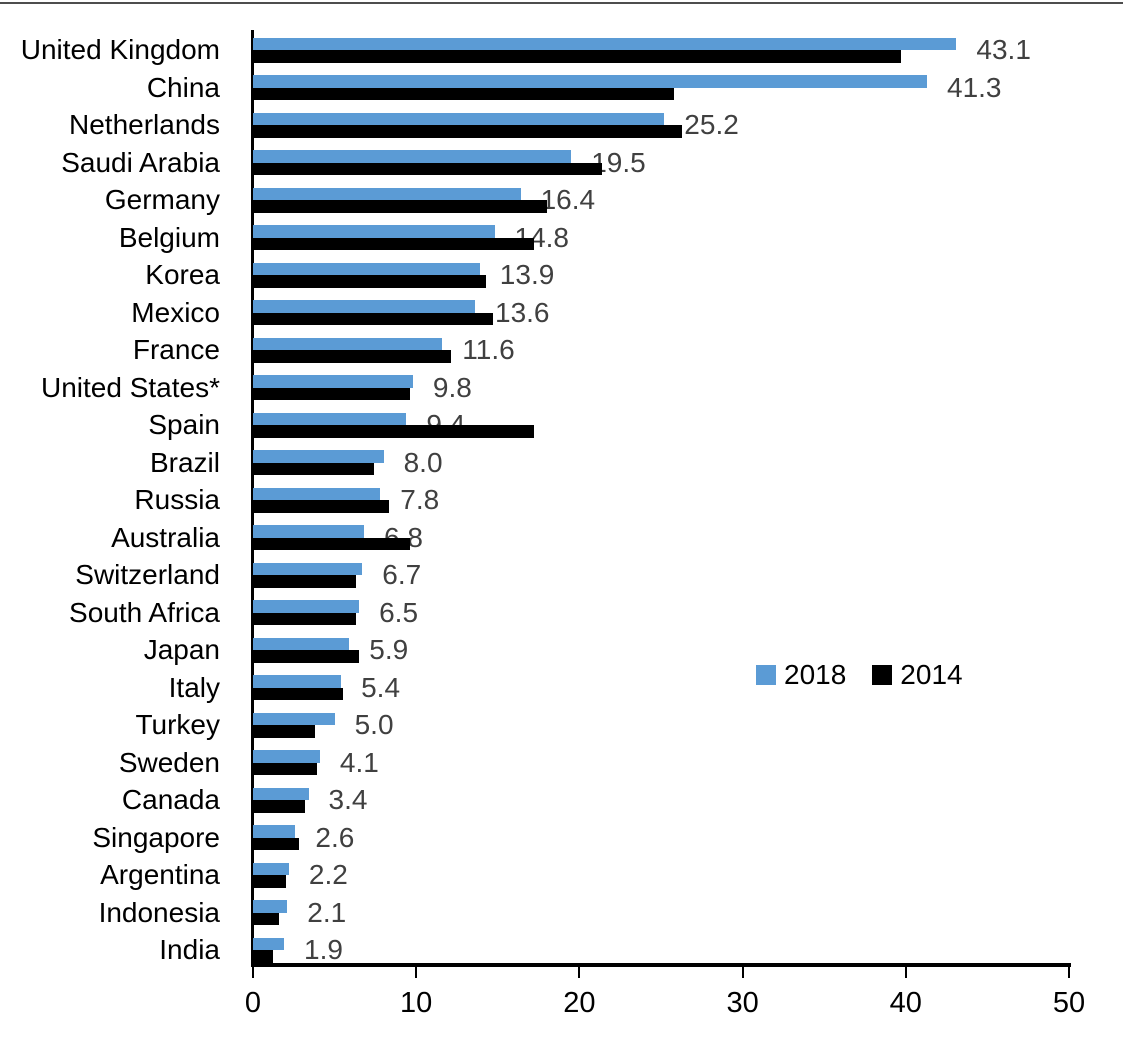  I want to click on x-axis-tick-label: 40, so click(905, 1003).